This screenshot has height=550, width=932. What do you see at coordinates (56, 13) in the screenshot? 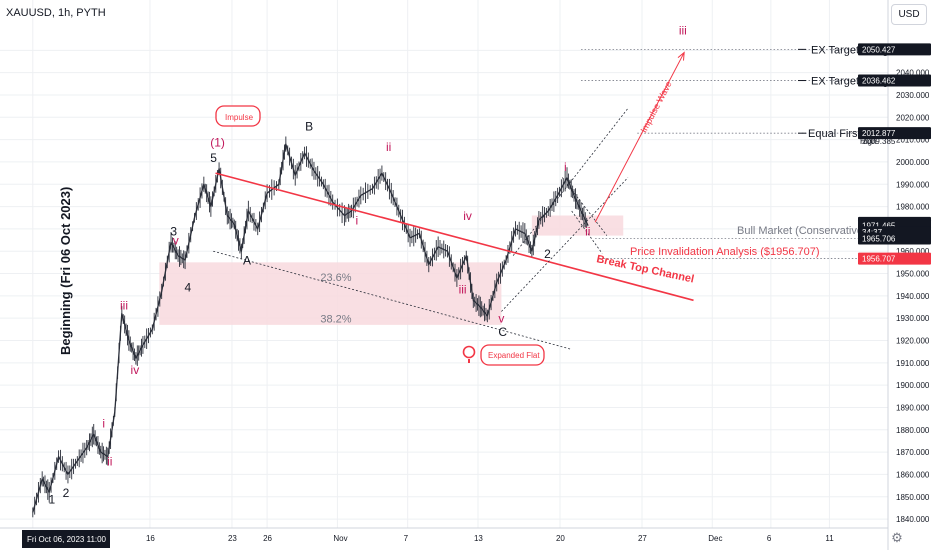
I see `symbol-title: XAUUSD, 1h, PYTH` at bounding box center [56, 13].